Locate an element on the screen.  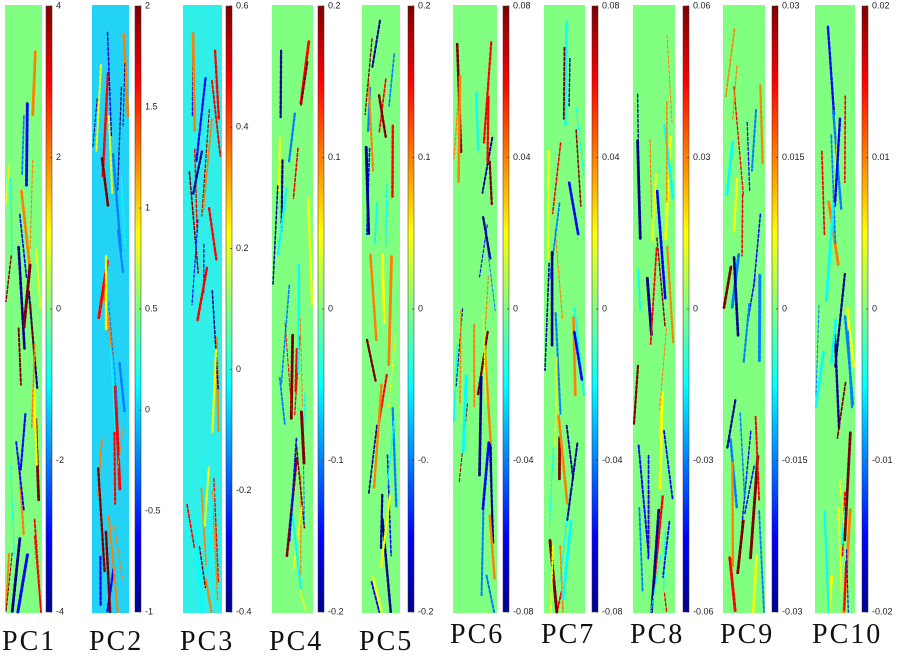
colorbar-tick-label: 2 is located at coordinates (147, 5).